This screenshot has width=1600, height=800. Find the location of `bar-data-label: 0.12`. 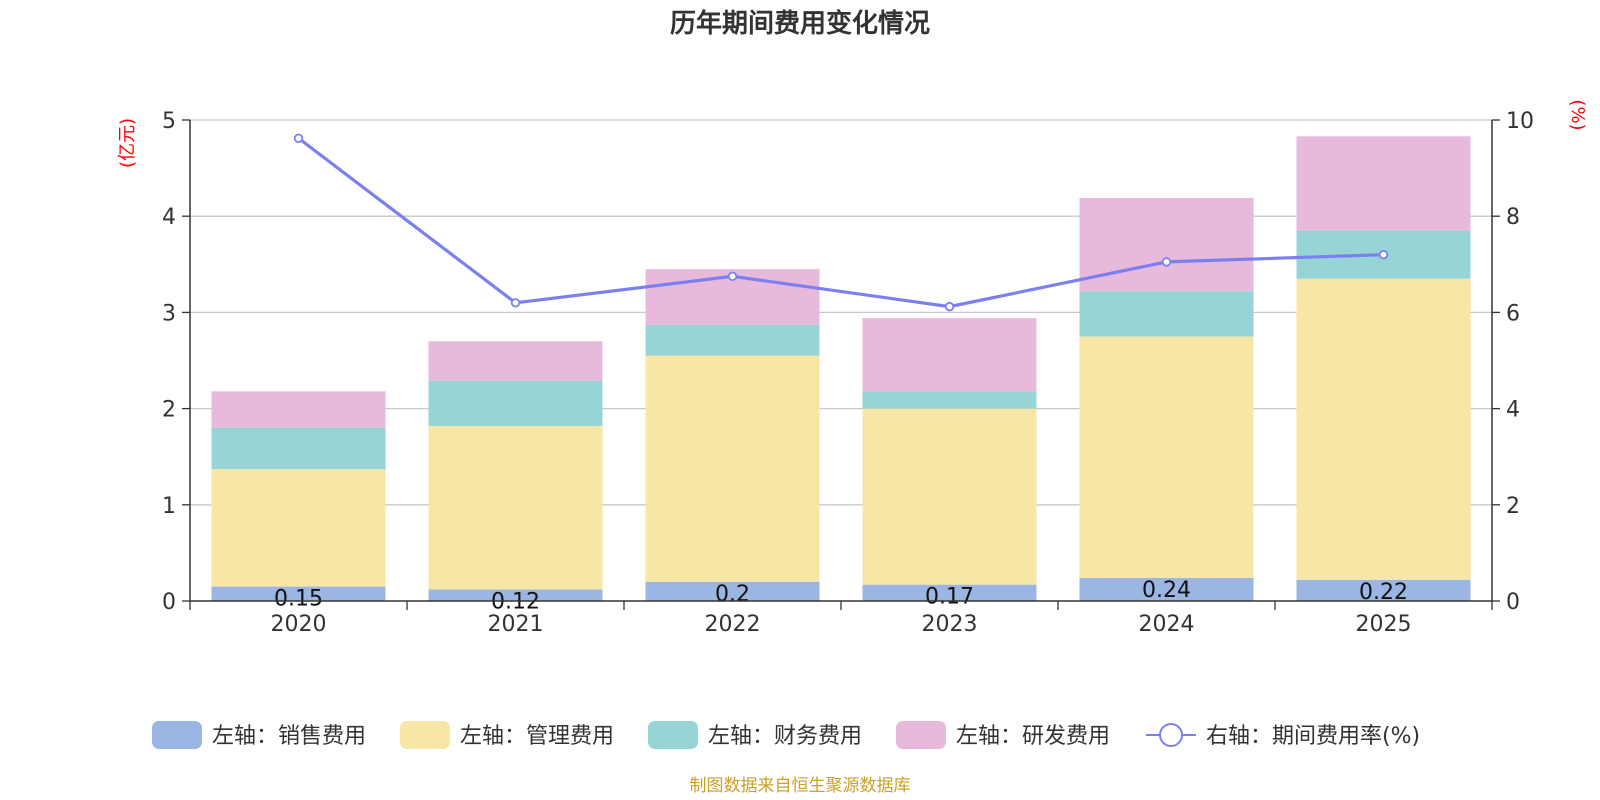

bar-data-label: 0.12 is located at coordinates (515, 601).